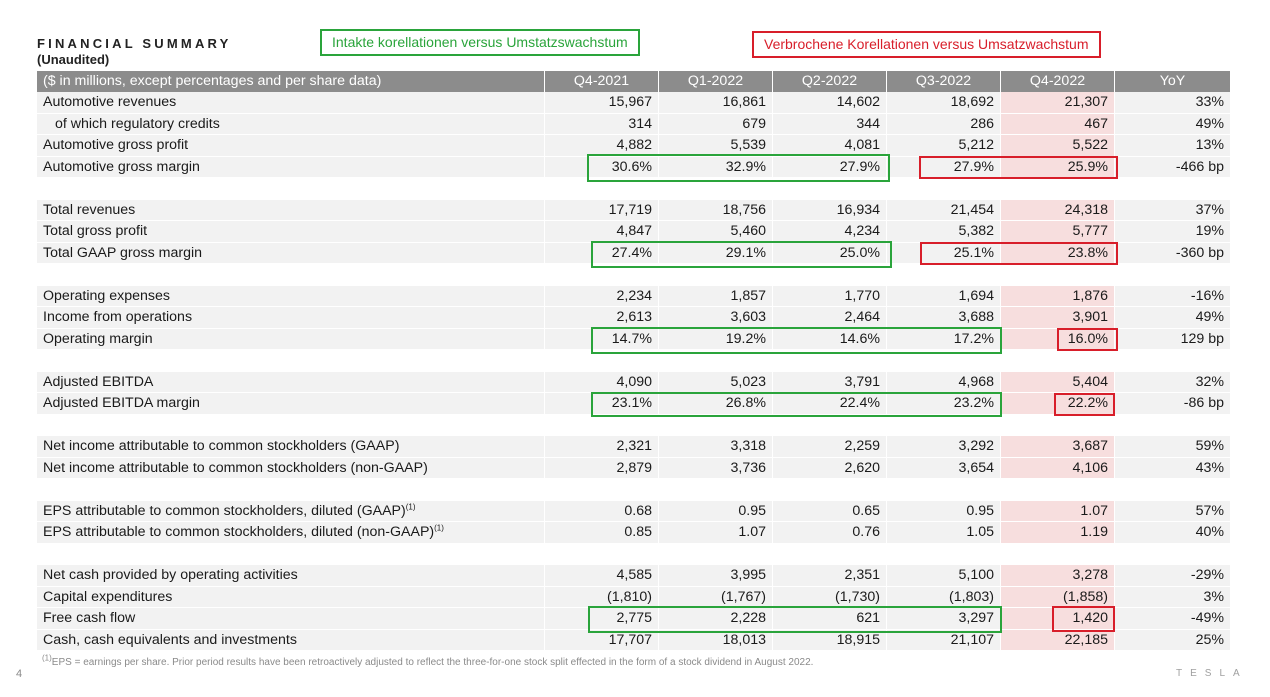 The image size is (1270, 697). Describe the element at coordinates (1087, 339) in the screenshot. I see `red-box-operating-margin` at that location.